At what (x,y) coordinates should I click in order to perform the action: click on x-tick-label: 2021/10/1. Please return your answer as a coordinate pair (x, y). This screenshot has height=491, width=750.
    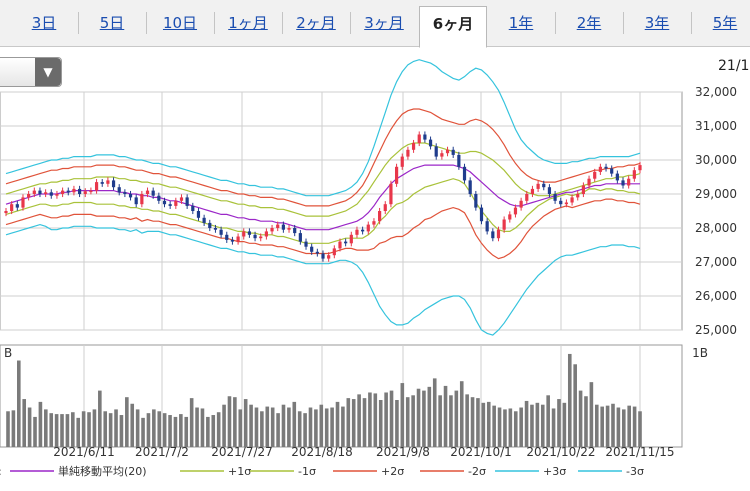
    Looking at the image, I should click on (481, 452).